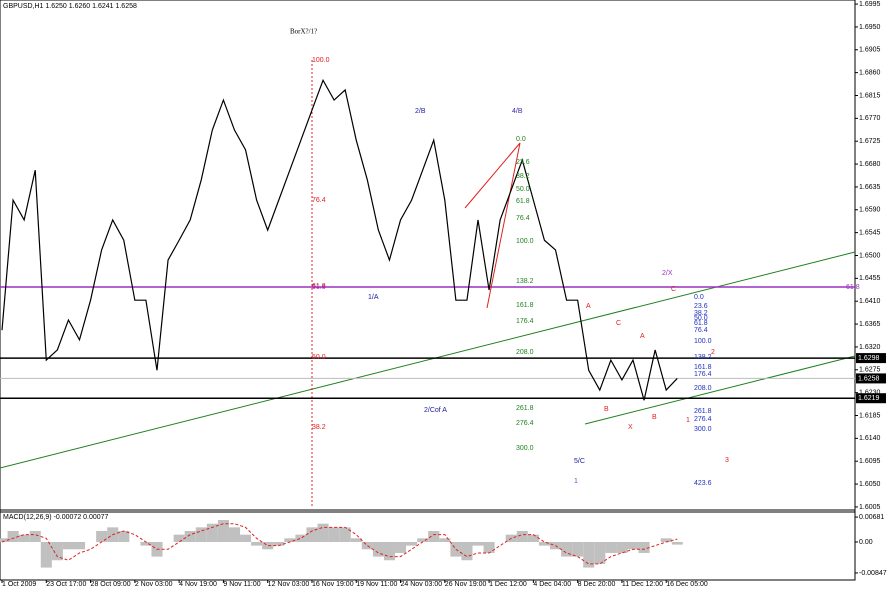 This screenshot has width=887, height=589. Describe the element at coordinates (597, 584) in the screenshot. I see `x-tick-label: 8 Dec 20:00` at that location.